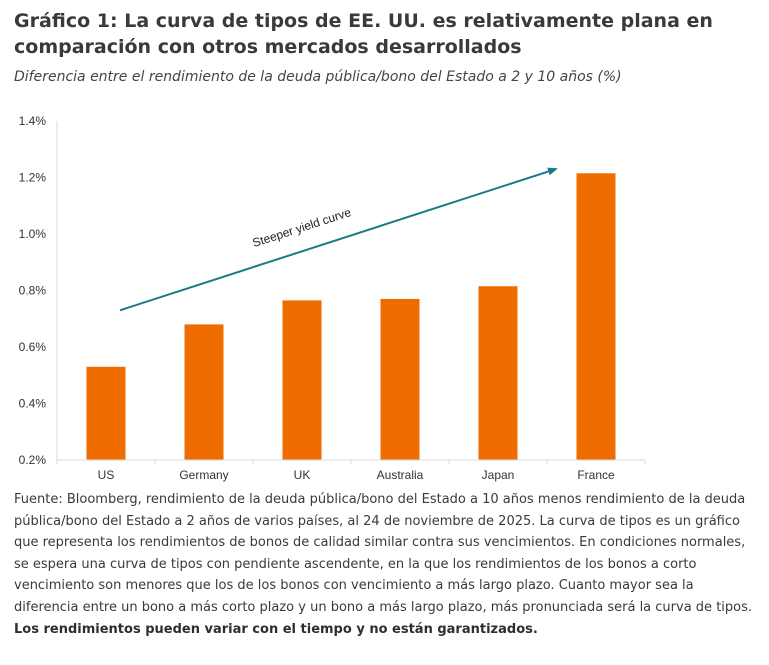 This screenshot has width=769, height=665. What do you see at coordinates (302, 380) in the screenshot?
I see `bar-uk` at bounding box center [302, 380].